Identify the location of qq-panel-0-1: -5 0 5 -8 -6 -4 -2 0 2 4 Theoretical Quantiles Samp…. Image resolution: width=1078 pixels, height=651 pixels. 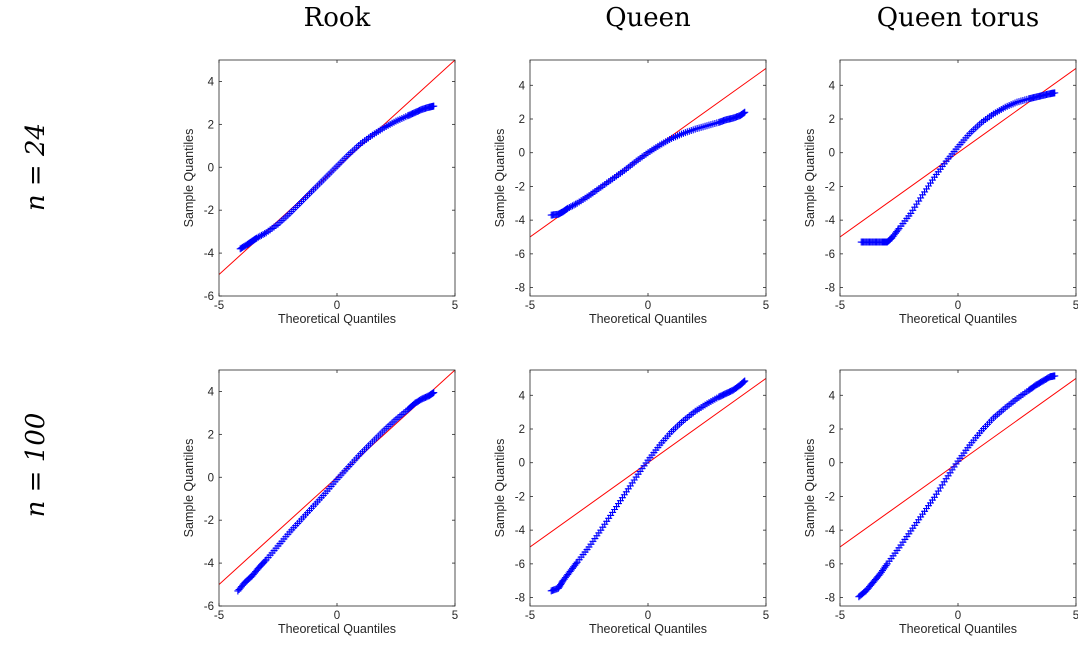
(631, 192).